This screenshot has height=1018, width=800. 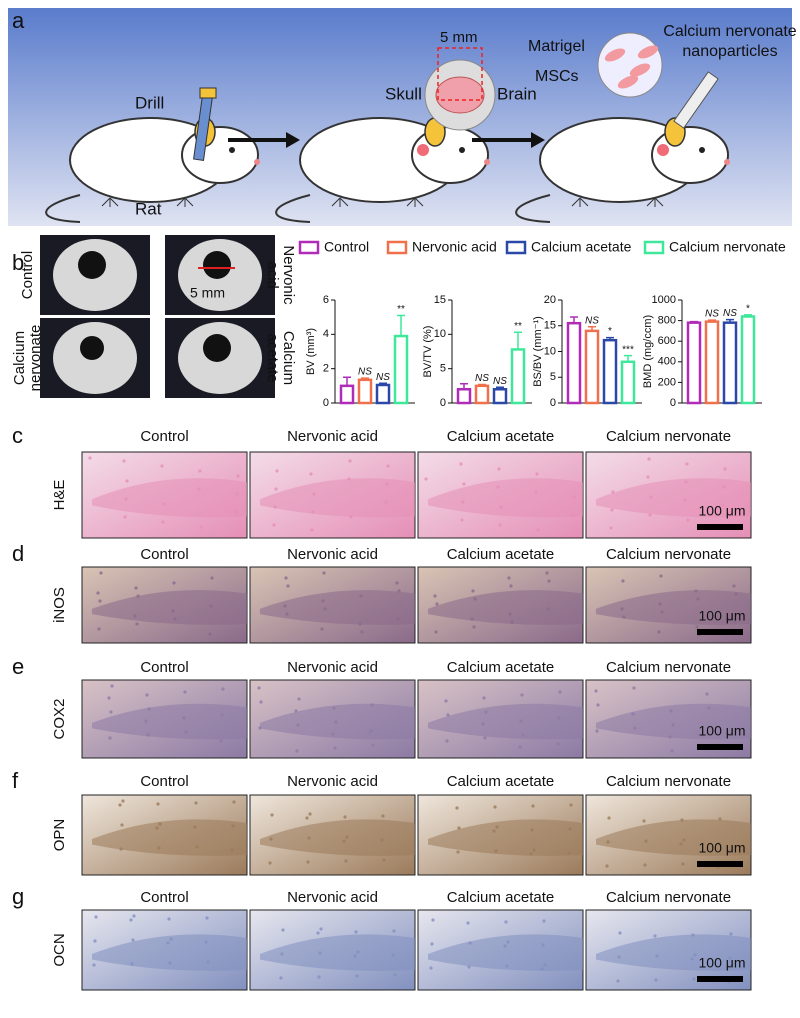 I want to click on y-tick-label: 400, so click(x=667, y=362).